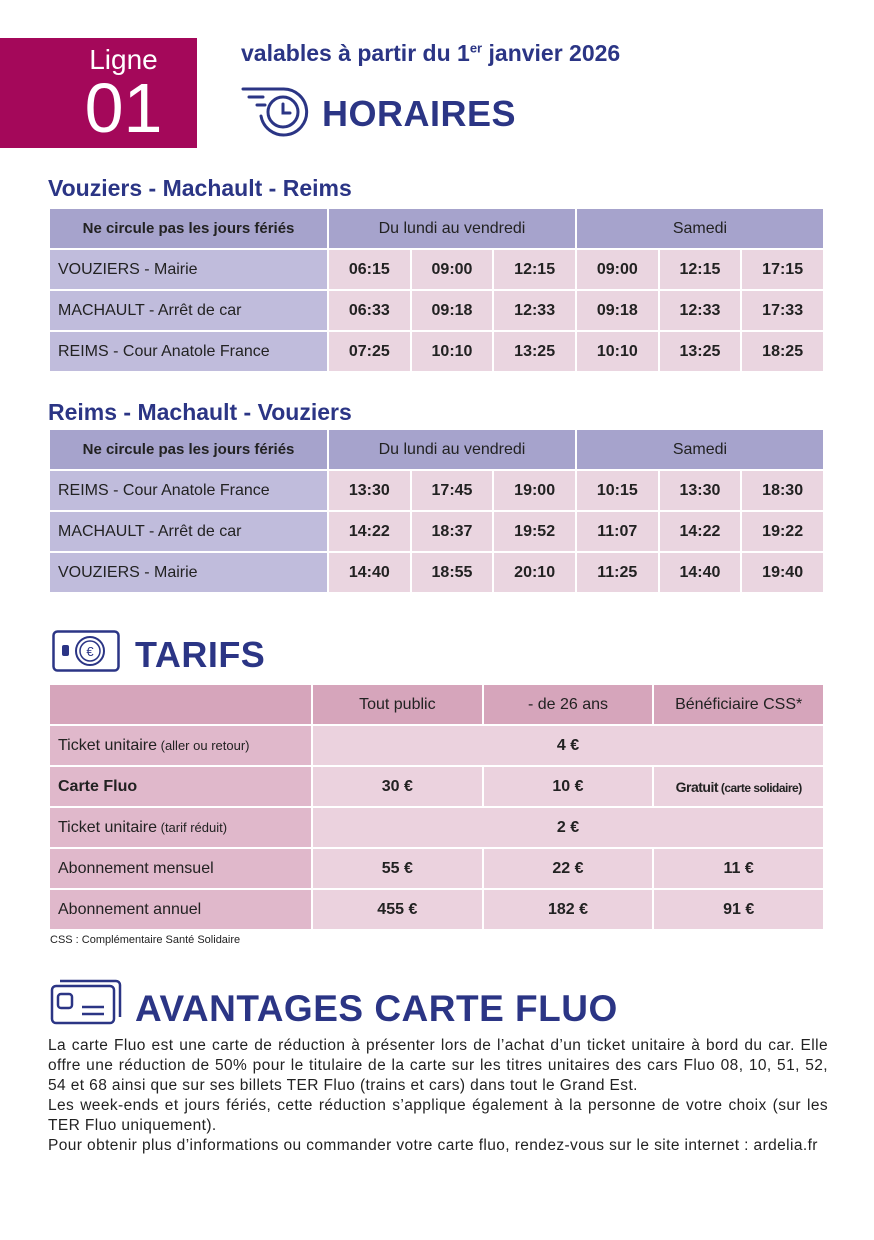 Image resolution: width=874 pixels, height=1240 pixels. What do you see at coordinates (145, 940) in the screenshot?
I see `footnote: CSS : Complémentaire Santé Solidaire` at bounding box center [145, 940].